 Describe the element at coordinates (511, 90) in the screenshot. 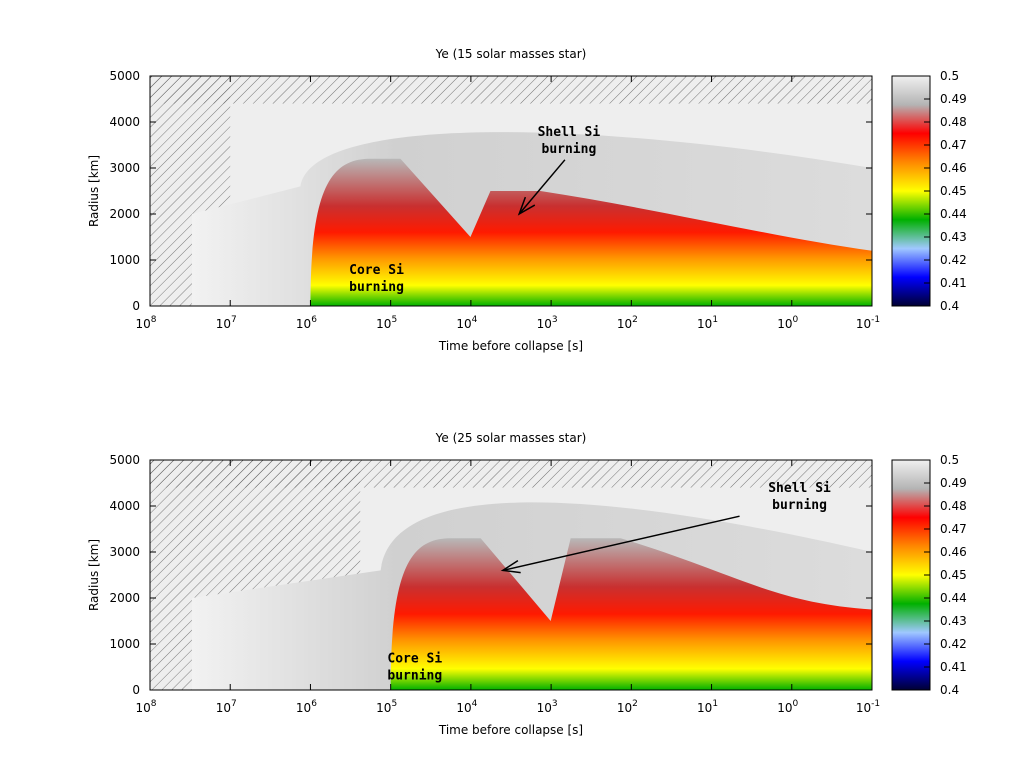

I see `convective-zone-hatch` at that location.